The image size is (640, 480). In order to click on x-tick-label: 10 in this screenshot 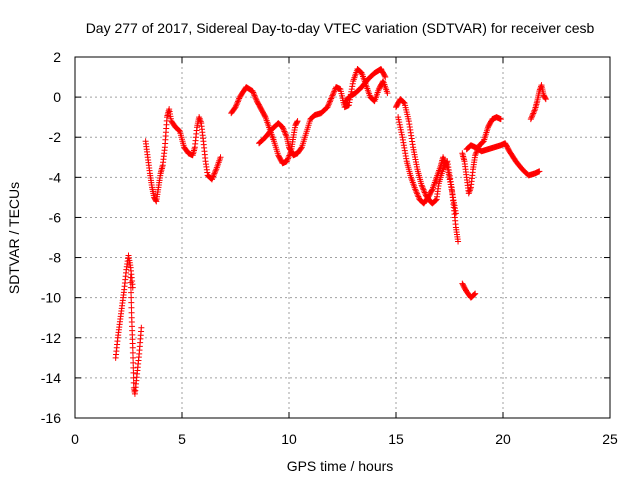, I will do `click(289, 439)`.